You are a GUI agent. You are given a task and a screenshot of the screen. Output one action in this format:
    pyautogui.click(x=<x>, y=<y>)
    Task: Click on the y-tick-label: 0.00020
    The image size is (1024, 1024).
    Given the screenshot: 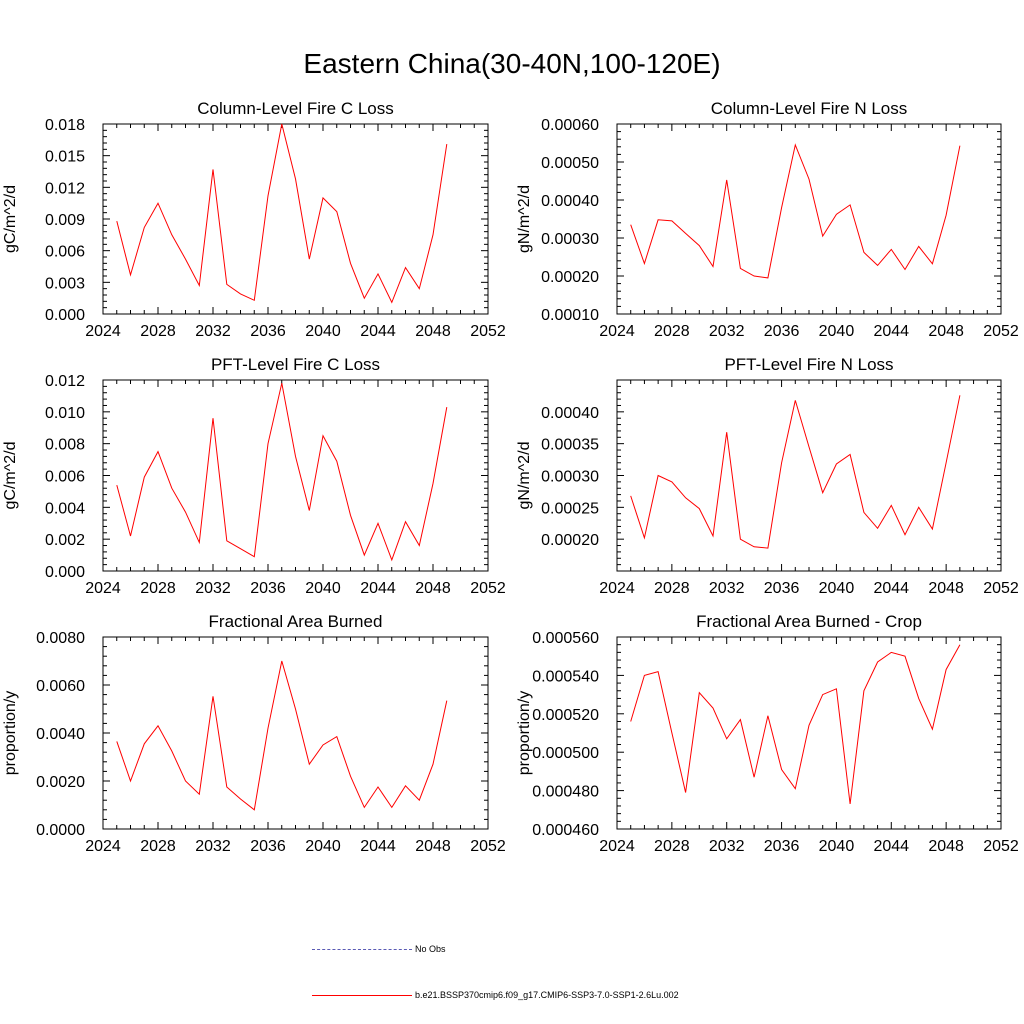 What is the action you would take?
    pyautogui.click(x=570, y=540)
    